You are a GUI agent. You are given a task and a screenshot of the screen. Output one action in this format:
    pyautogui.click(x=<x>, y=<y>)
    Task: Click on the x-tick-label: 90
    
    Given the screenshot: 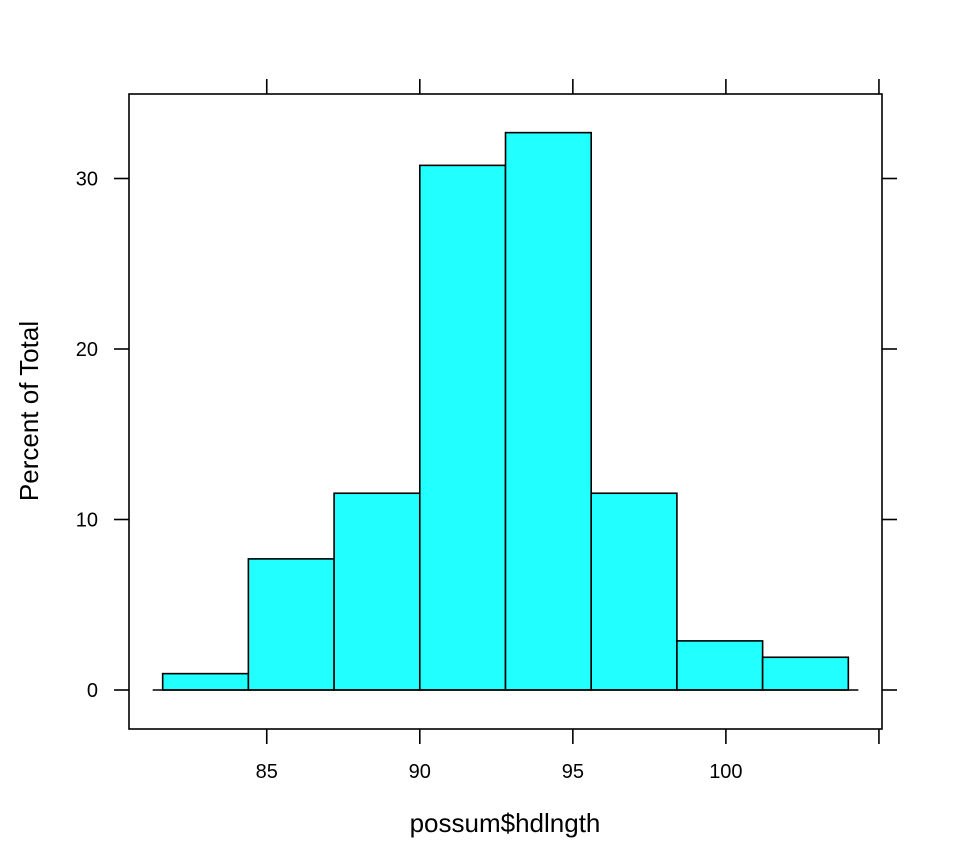 What is the action you would take?
    pyautogui.click(x=420, y=772)
    